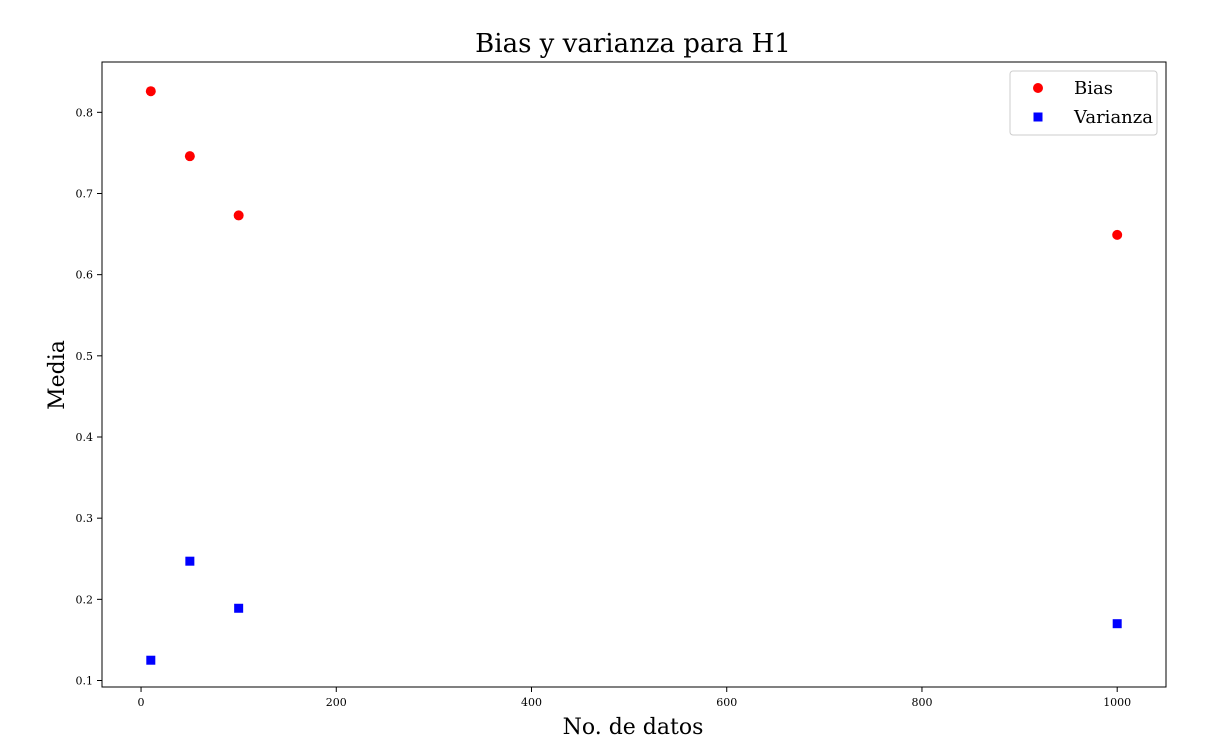 This screenshot has height=744, width=1230. Describe the element at coordinates (85, 275) in the screenshot. I see `y-tick-label: 0.6` at that location.